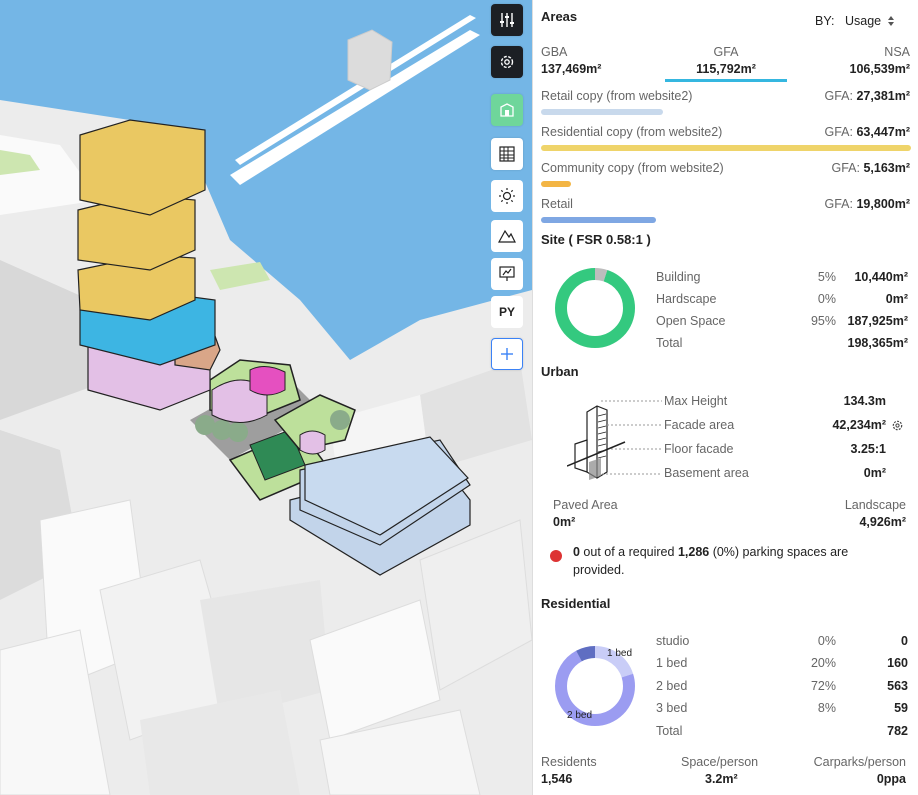  Describe the element at coordinates (699, 449) in the screenshot. I see `urban-row-label: Floor facade` at that location.